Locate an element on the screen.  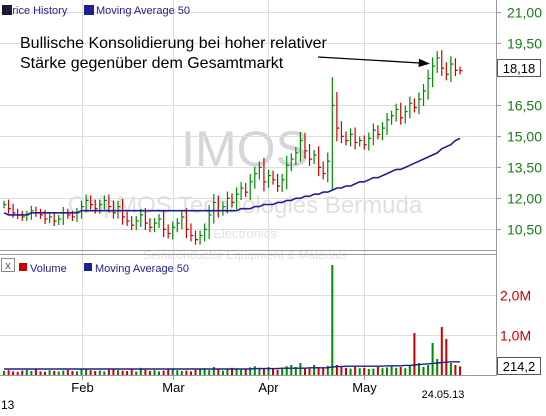
volume-legend: Volume is located at coordinates (48, 269).